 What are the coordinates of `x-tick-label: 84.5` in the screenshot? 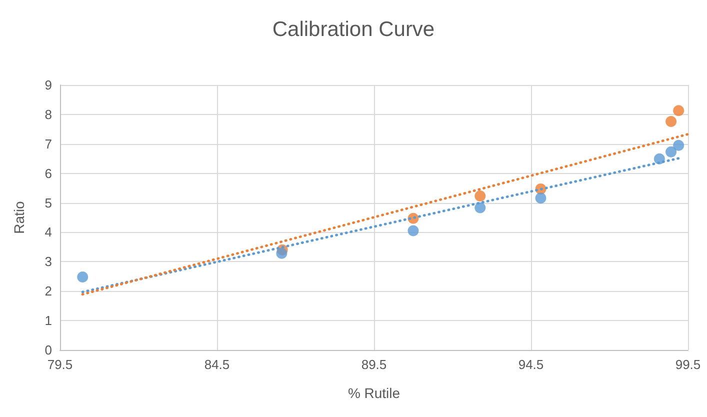 It's located at (217, 364).